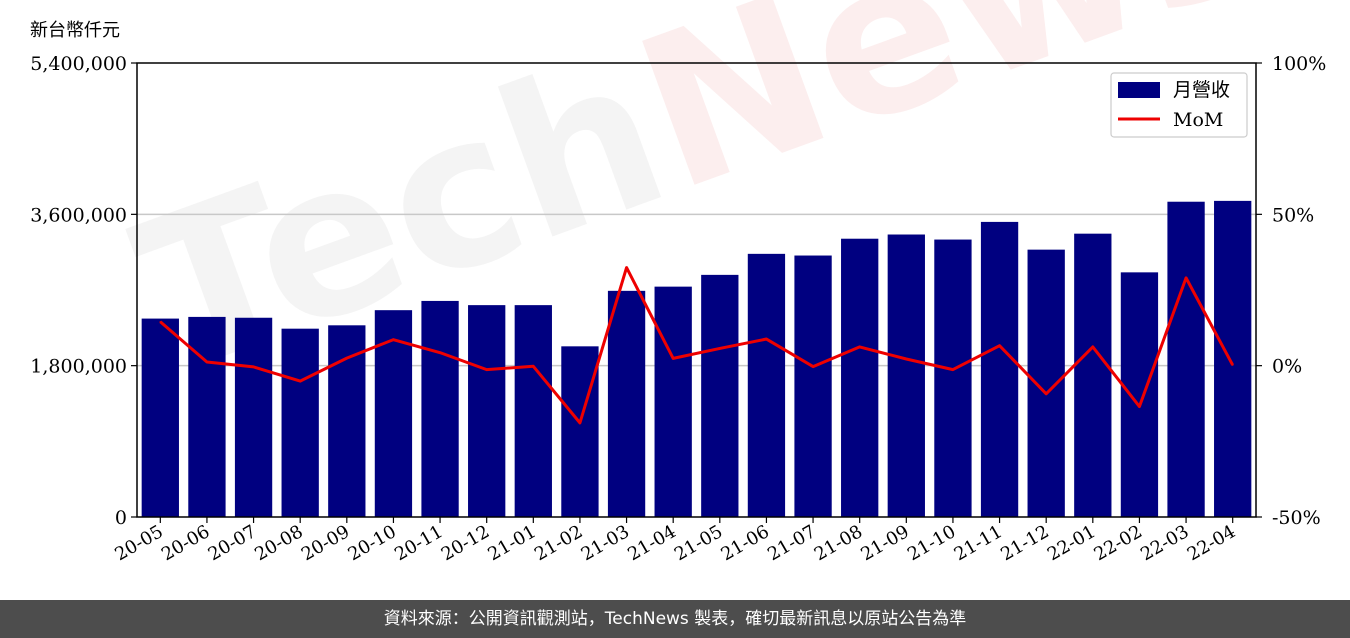 This screenshot has height=638, width=1350. What do you see at coordinates (675, 619) in the screenshot?
I see `source-footer: 資料來源：公開資訊觀測站，TechNews 製表，確切最新訊息以原站公告為準` at bounding box center [675, 619].